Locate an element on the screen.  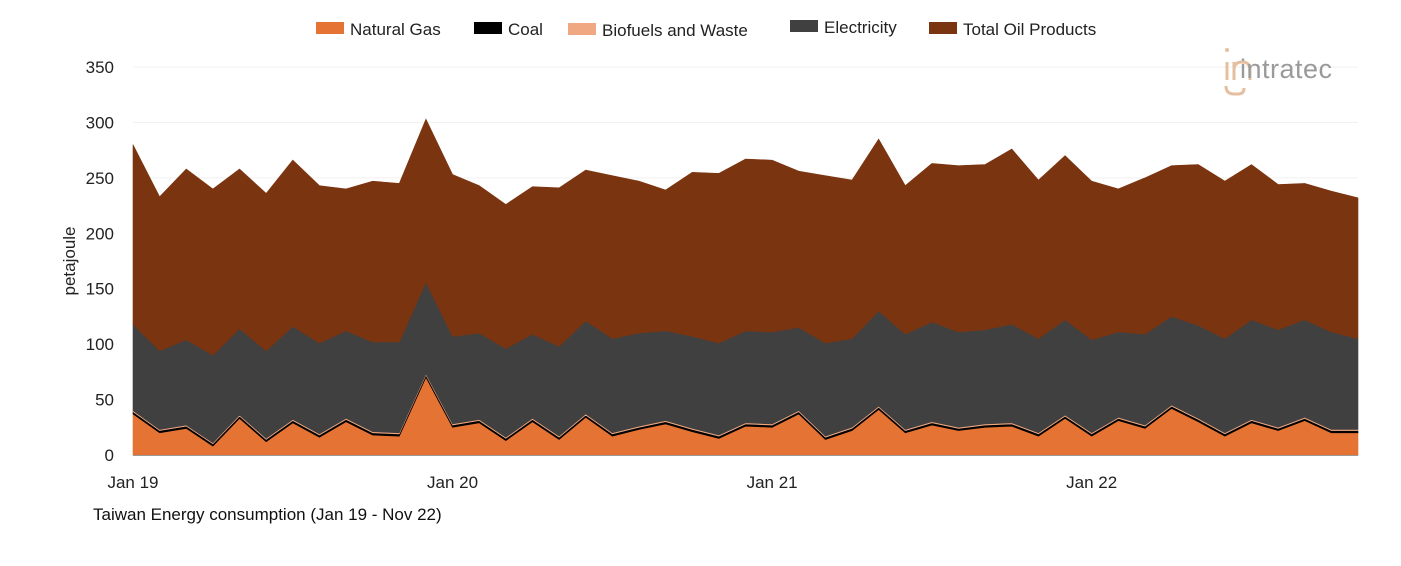
legend-item: Biofuels and Waste is located at coordinates (658, 30).